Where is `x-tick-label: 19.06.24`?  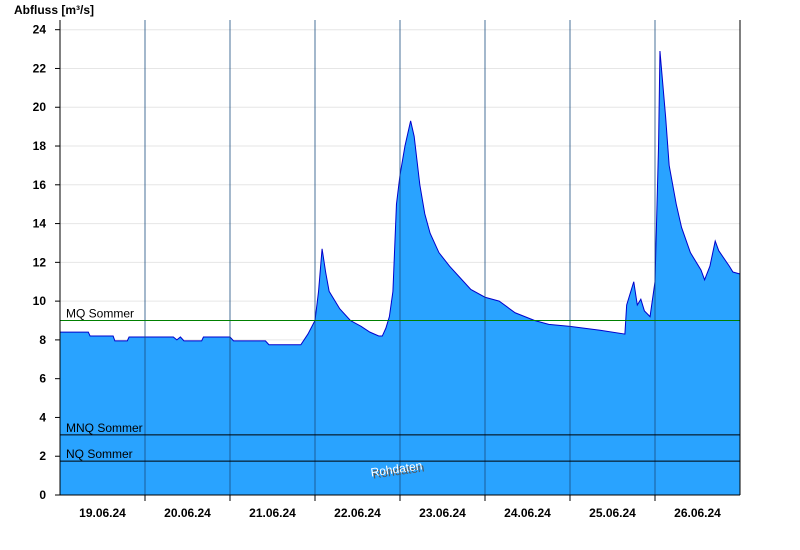
x-tick-label: 19.06.24 is located at coordinates (102, 513).